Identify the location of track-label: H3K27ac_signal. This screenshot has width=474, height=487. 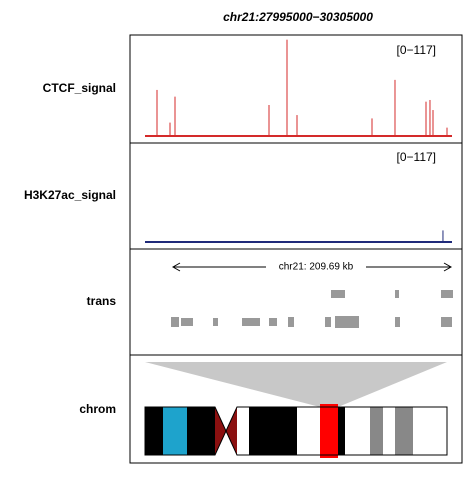
(70, 195).